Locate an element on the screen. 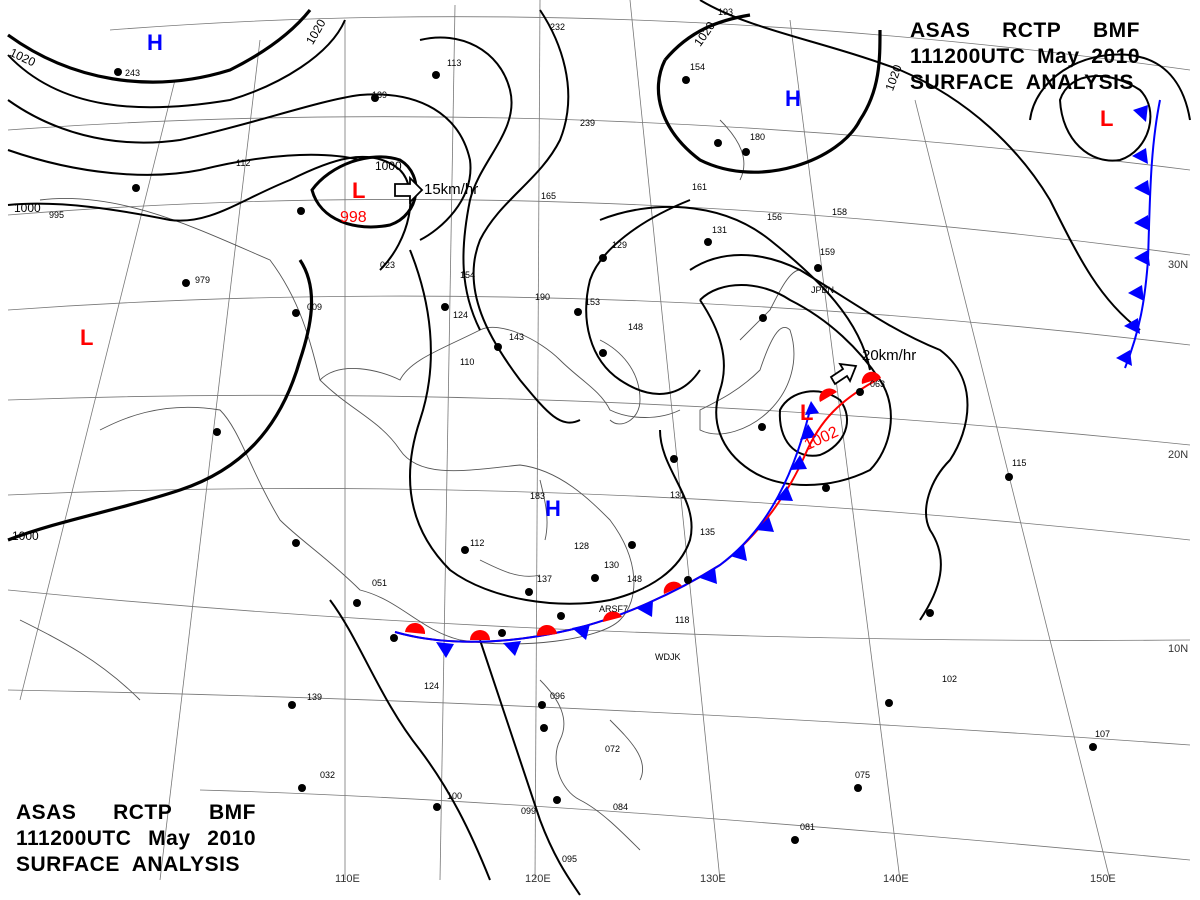 The height and width of the screenshot is (900, 1200). lat-label: 20N is located at coordinates (1178, 455).